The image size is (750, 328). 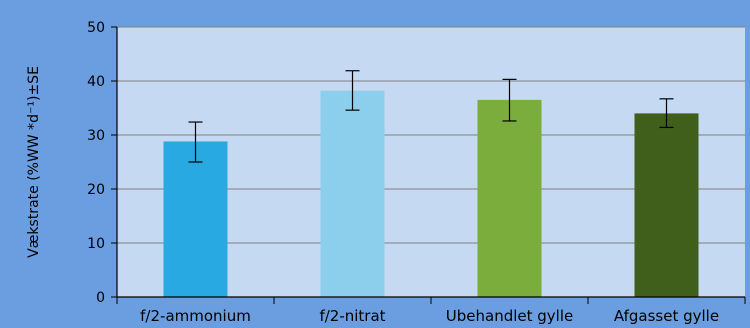 I want to click on x-tick-label: Ubehandlet gylle, so click(x=509, y=315).